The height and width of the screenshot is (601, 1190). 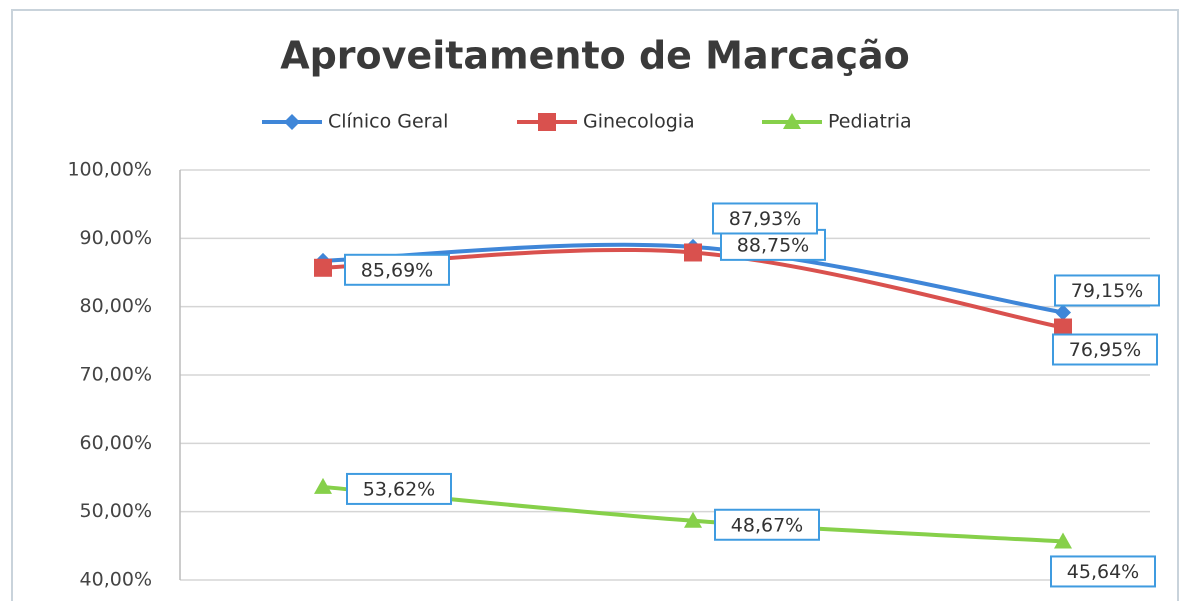 I want to click on legend-label: Clínico Geral, so click(x=388, y=122).